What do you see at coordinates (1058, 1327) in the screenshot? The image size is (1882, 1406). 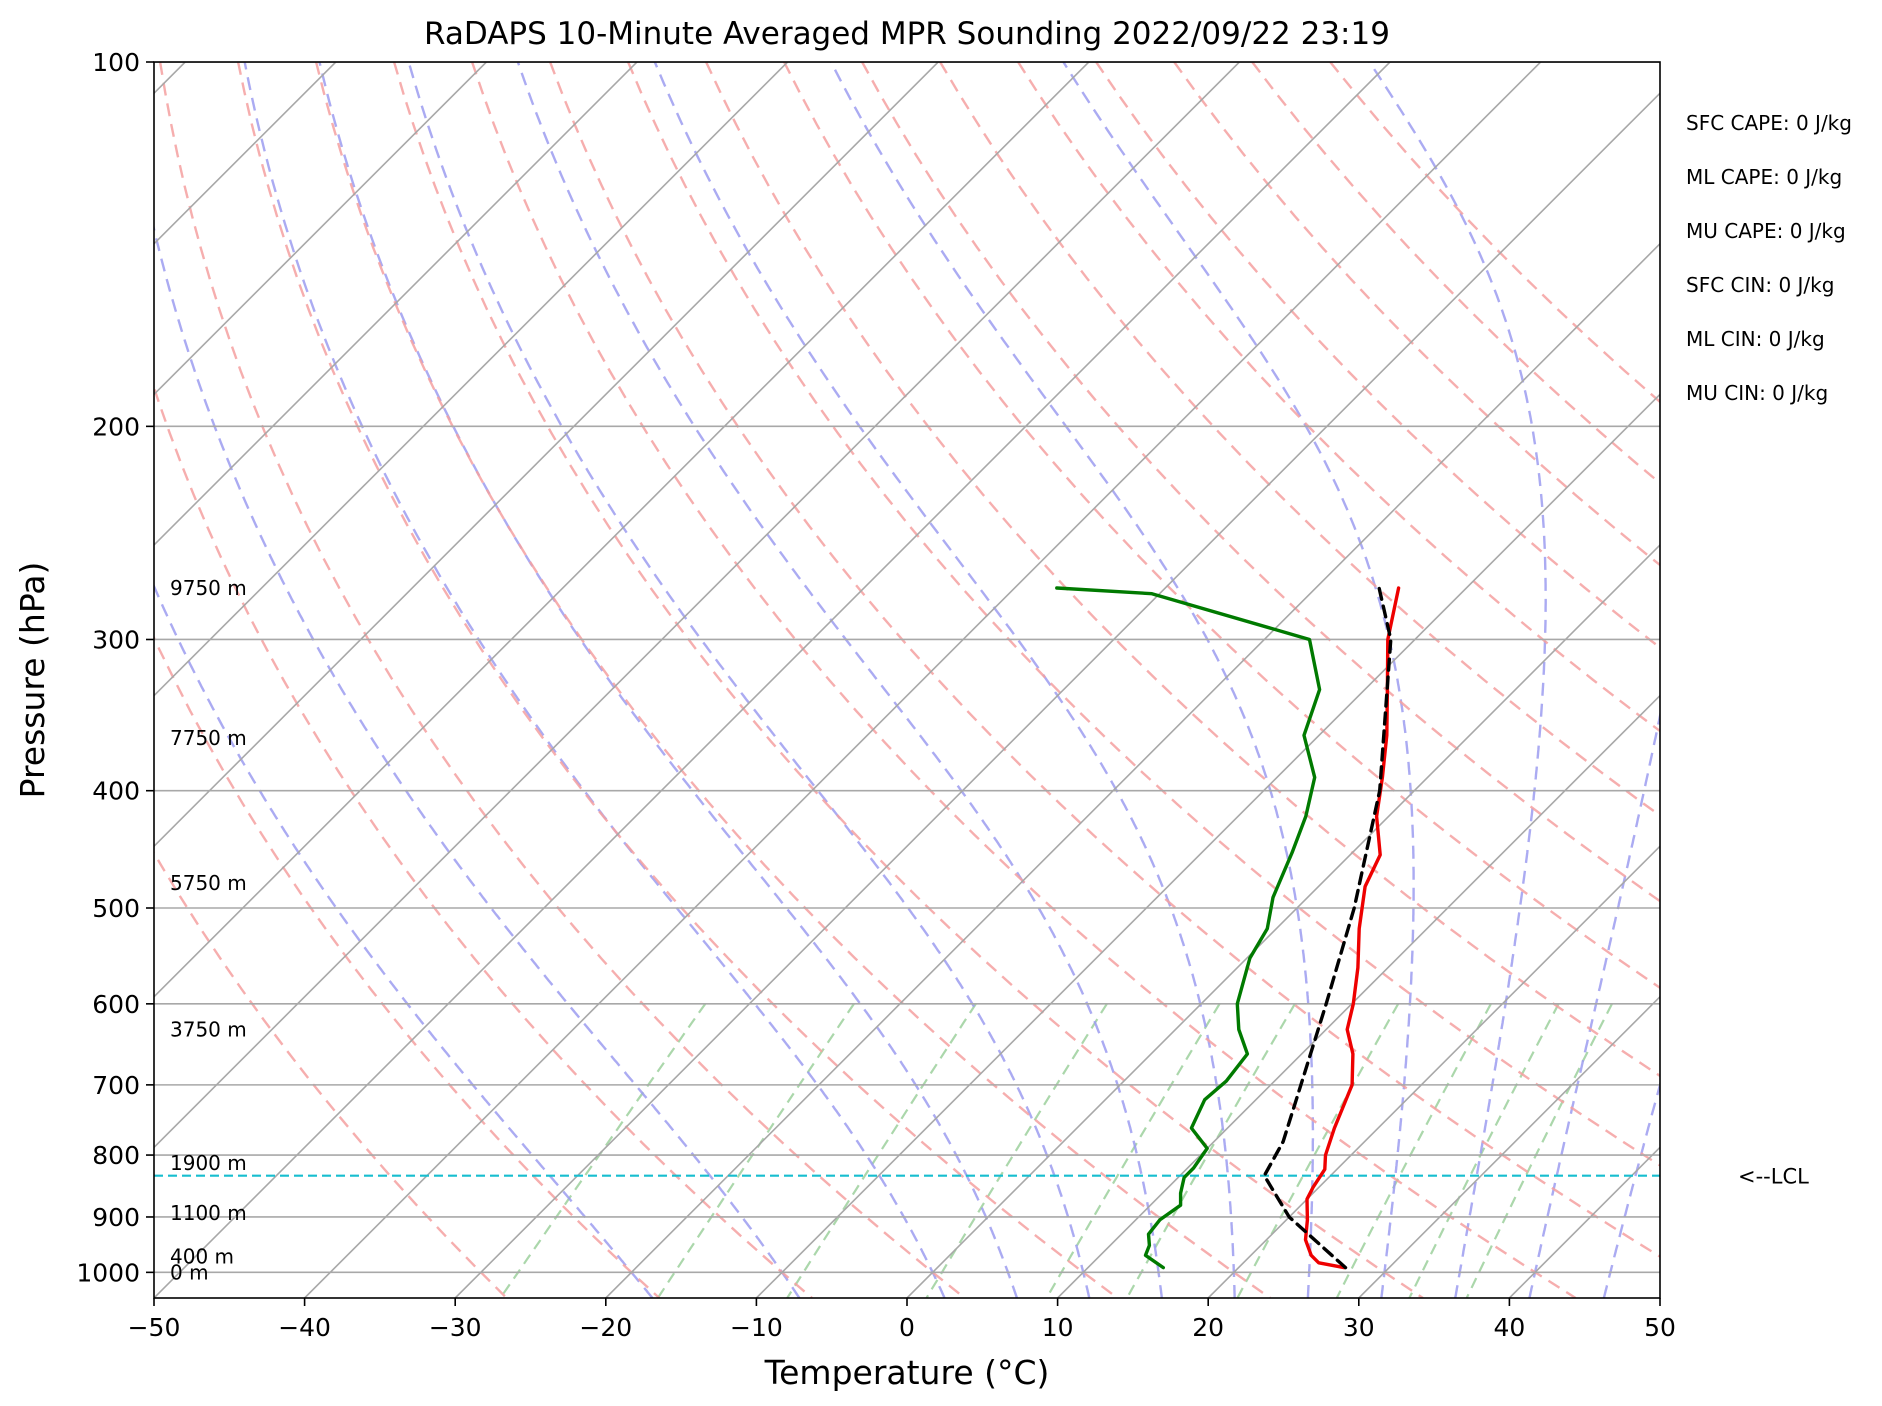 I see `x-tick-label: 10` at bounding box center [1058, 1327].